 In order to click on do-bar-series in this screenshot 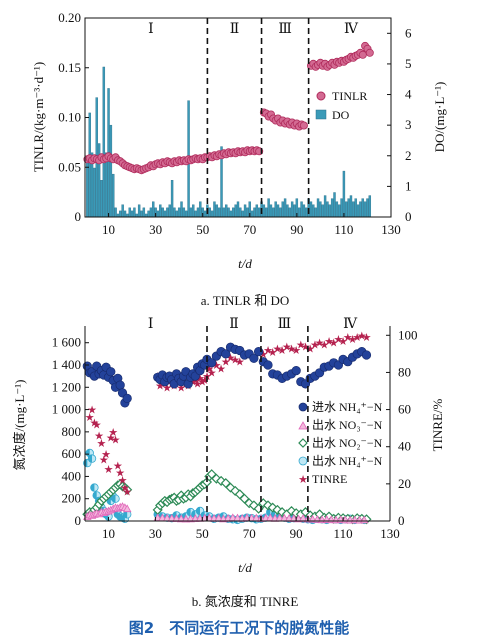, I will do `click(229, 142)`.